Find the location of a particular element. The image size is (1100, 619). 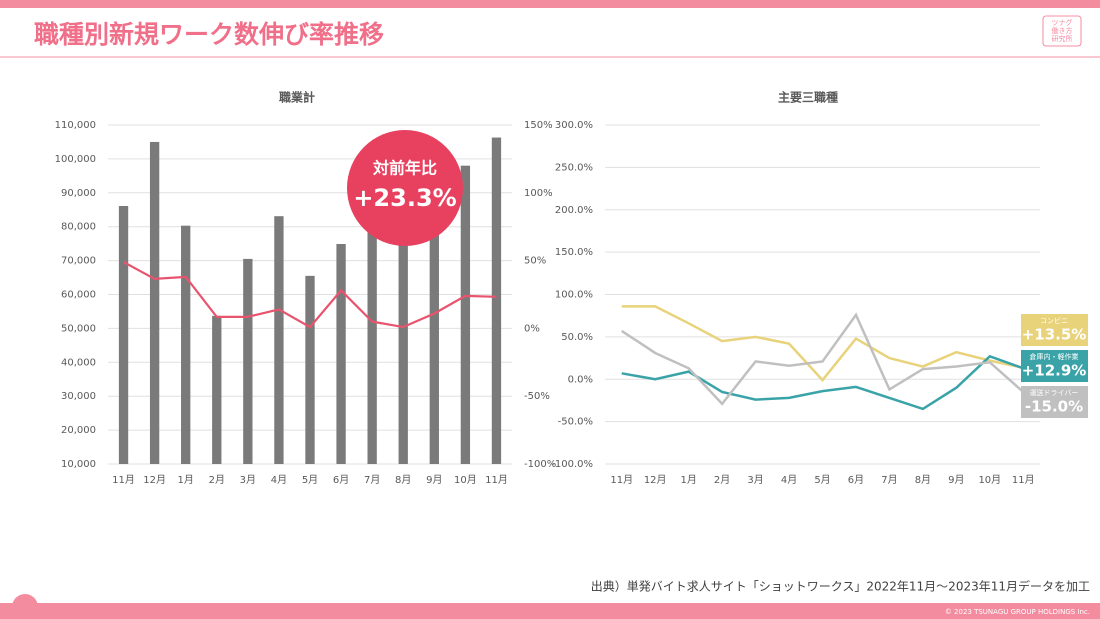

y2-tick-label: 50% is located at coordinates (535, 261).